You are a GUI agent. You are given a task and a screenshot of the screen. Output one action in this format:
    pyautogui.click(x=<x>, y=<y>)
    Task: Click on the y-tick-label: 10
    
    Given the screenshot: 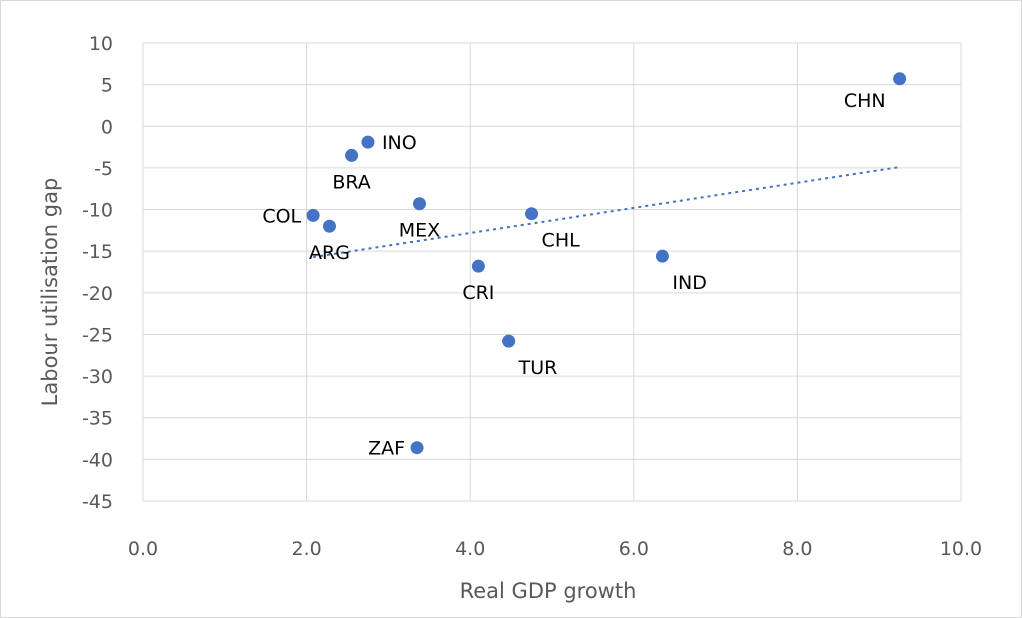 What is the action you would take?
    pyautogui.click(x=101, y=44)
    